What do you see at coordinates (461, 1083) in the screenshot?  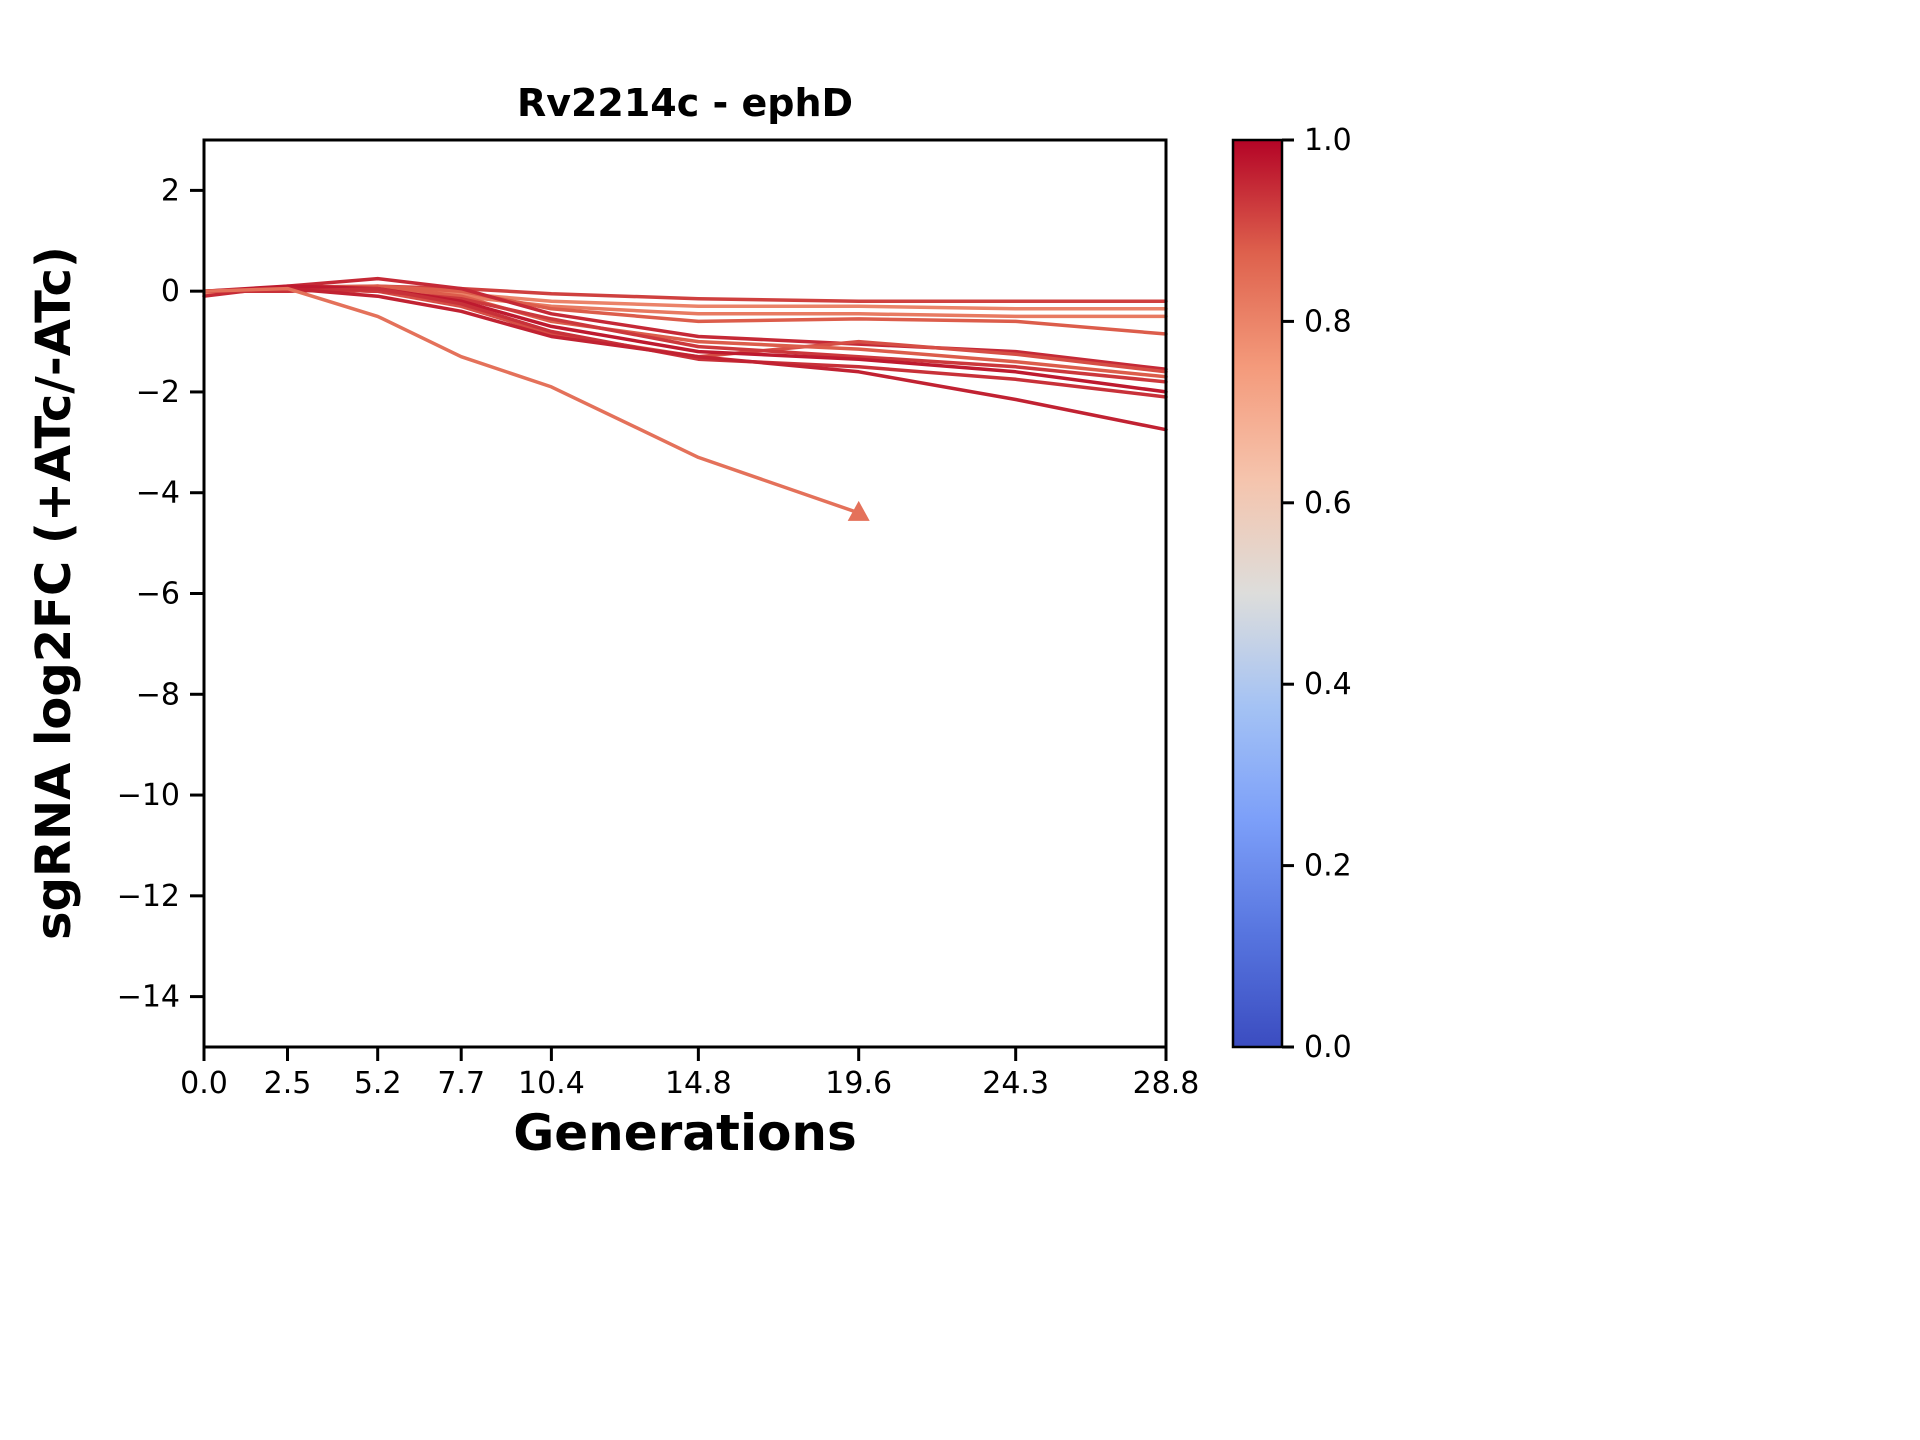 I see `x-tick-label: 7.7` at bounding box center [461, 1083].